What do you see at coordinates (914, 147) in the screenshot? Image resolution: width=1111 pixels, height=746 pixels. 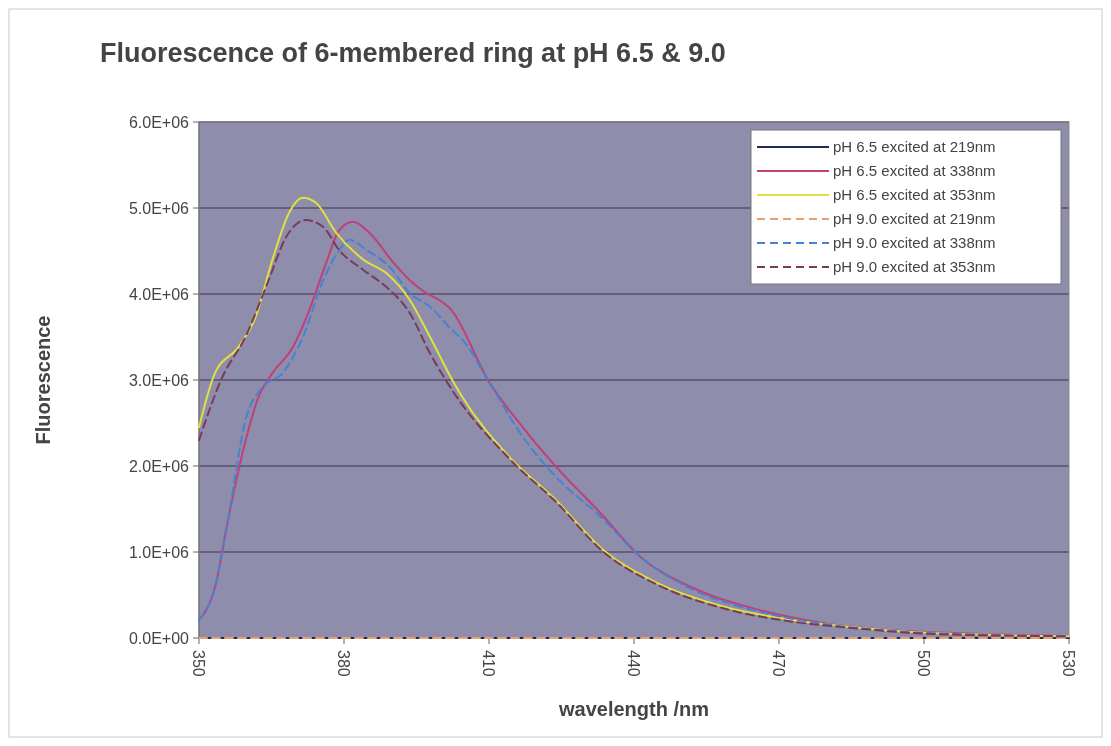 I see `legend-label: pH 6.5 excited at 219nm` at bounding box center [914, 147].